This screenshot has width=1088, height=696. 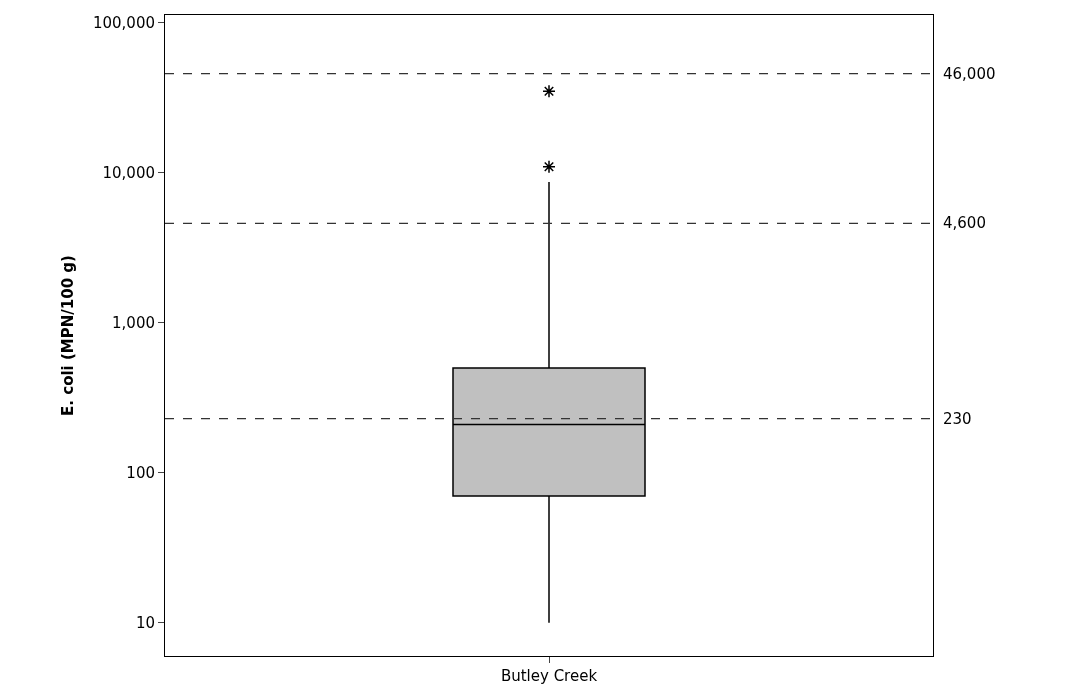 I want to click on y-tick-label: 100,000, so click(x=123, y=23).